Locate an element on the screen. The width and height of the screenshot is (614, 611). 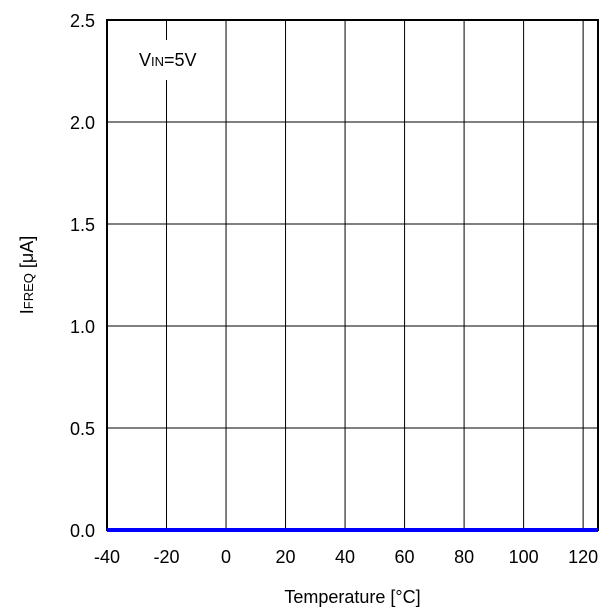
y-axis-title: IFREQ [μA] is located at coordinates (27, 275).